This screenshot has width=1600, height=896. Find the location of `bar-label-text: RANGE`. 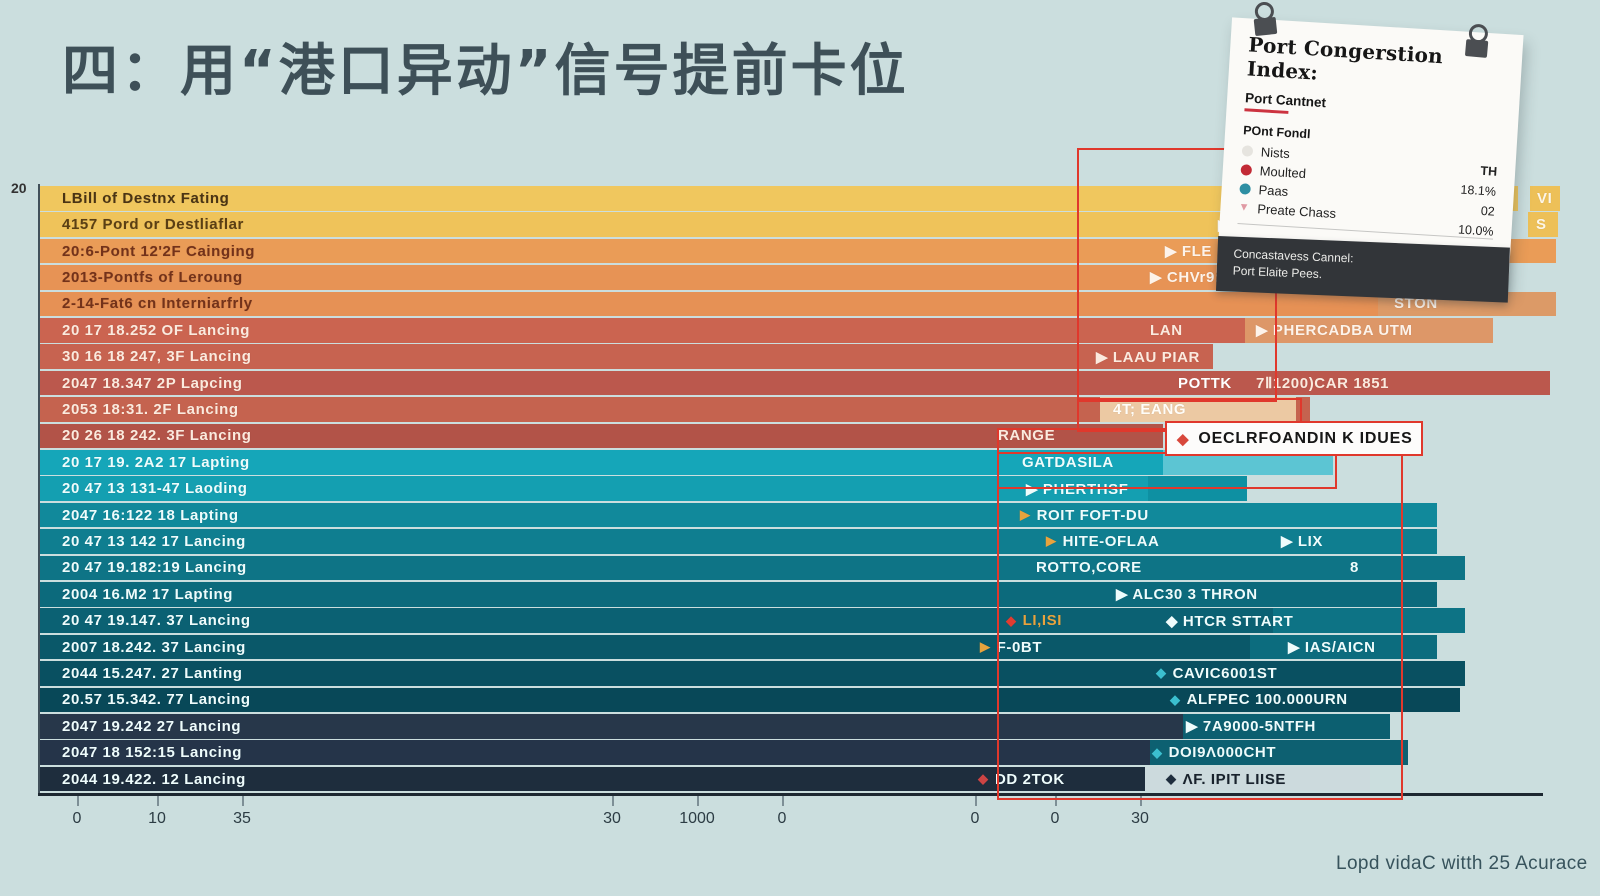

bar-label-text: RANGE is located at coordinates (1027, 436).